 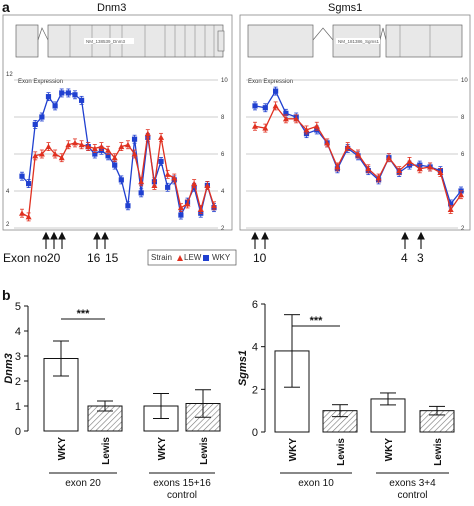 What do you see at coordinates (223, 155) in the screenshot?
I see `right-tick-label: 6` at bounding box center [223, 155].